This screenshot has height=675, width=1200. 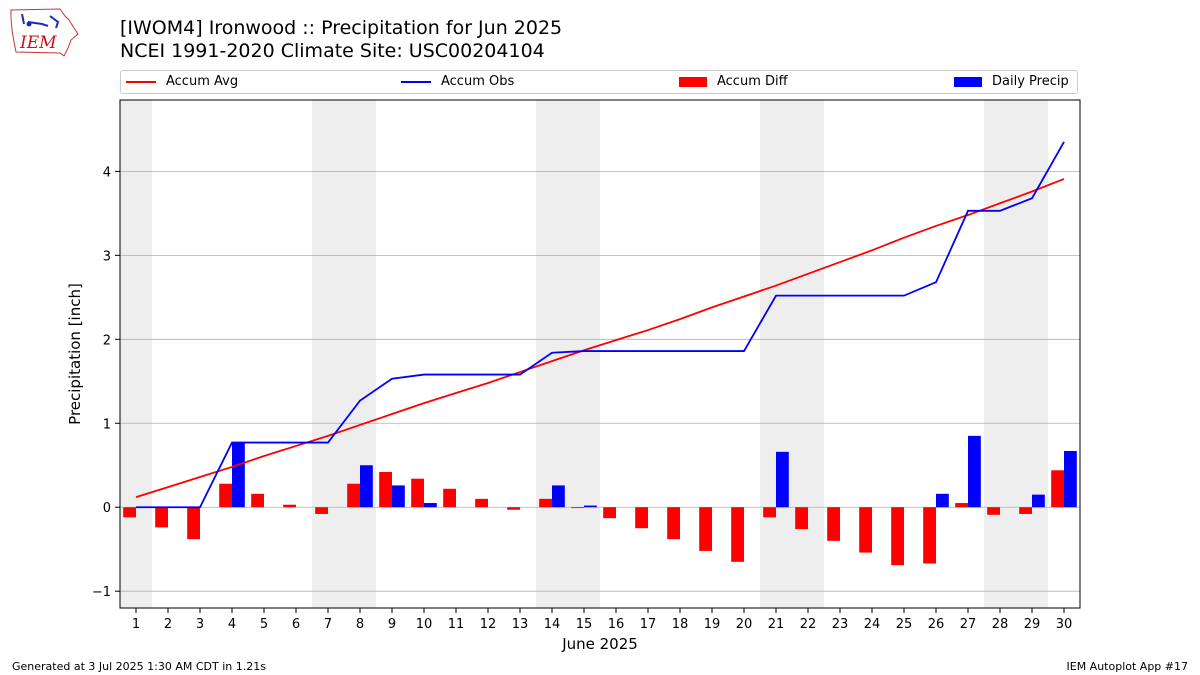 I want to click on x-tick-label: 20, so click(x=744, y=624).